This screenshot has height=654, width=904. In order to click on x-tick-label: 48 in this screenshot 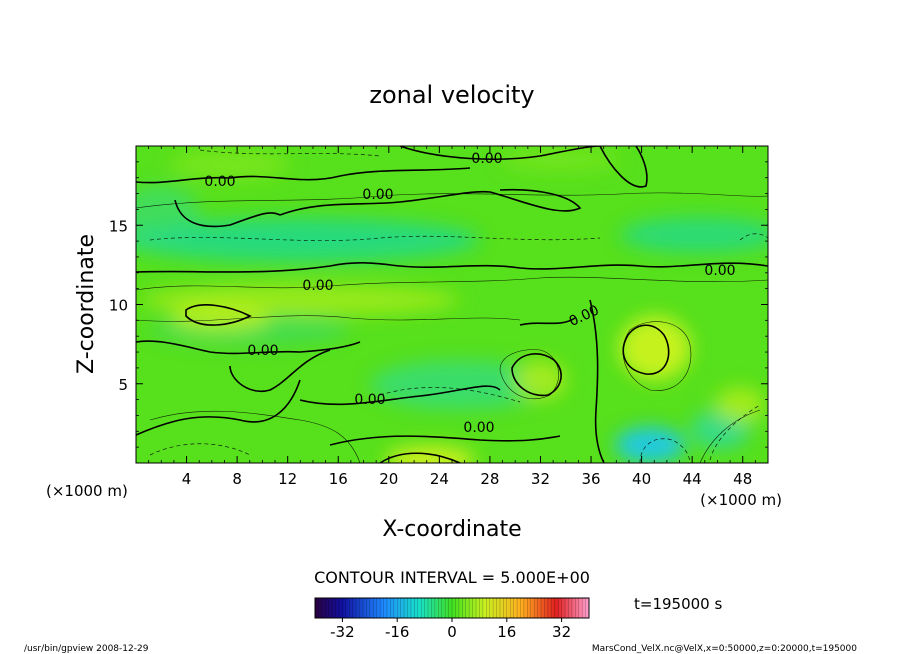, I will do `click(742, 479)`.